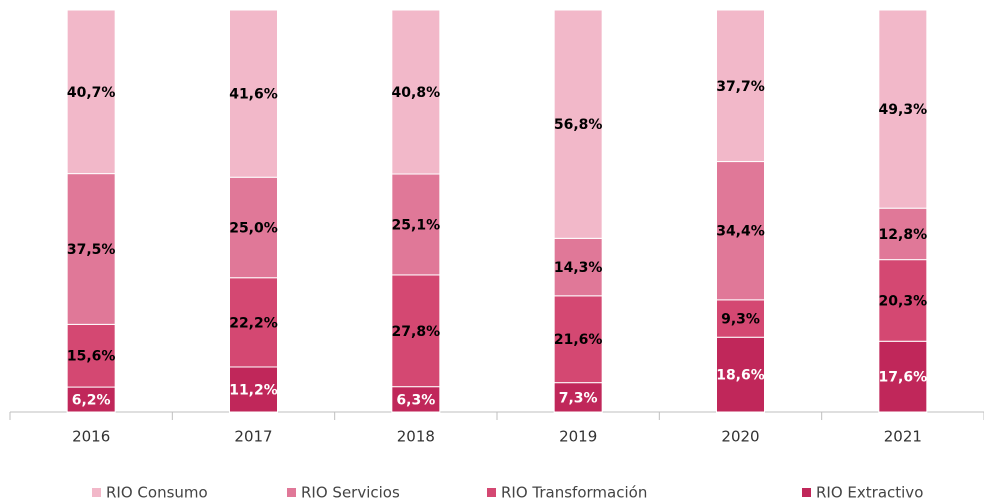 This screenshot has height=502, width=984. I want to click on value-label: 6,2%, so click(91, 401).